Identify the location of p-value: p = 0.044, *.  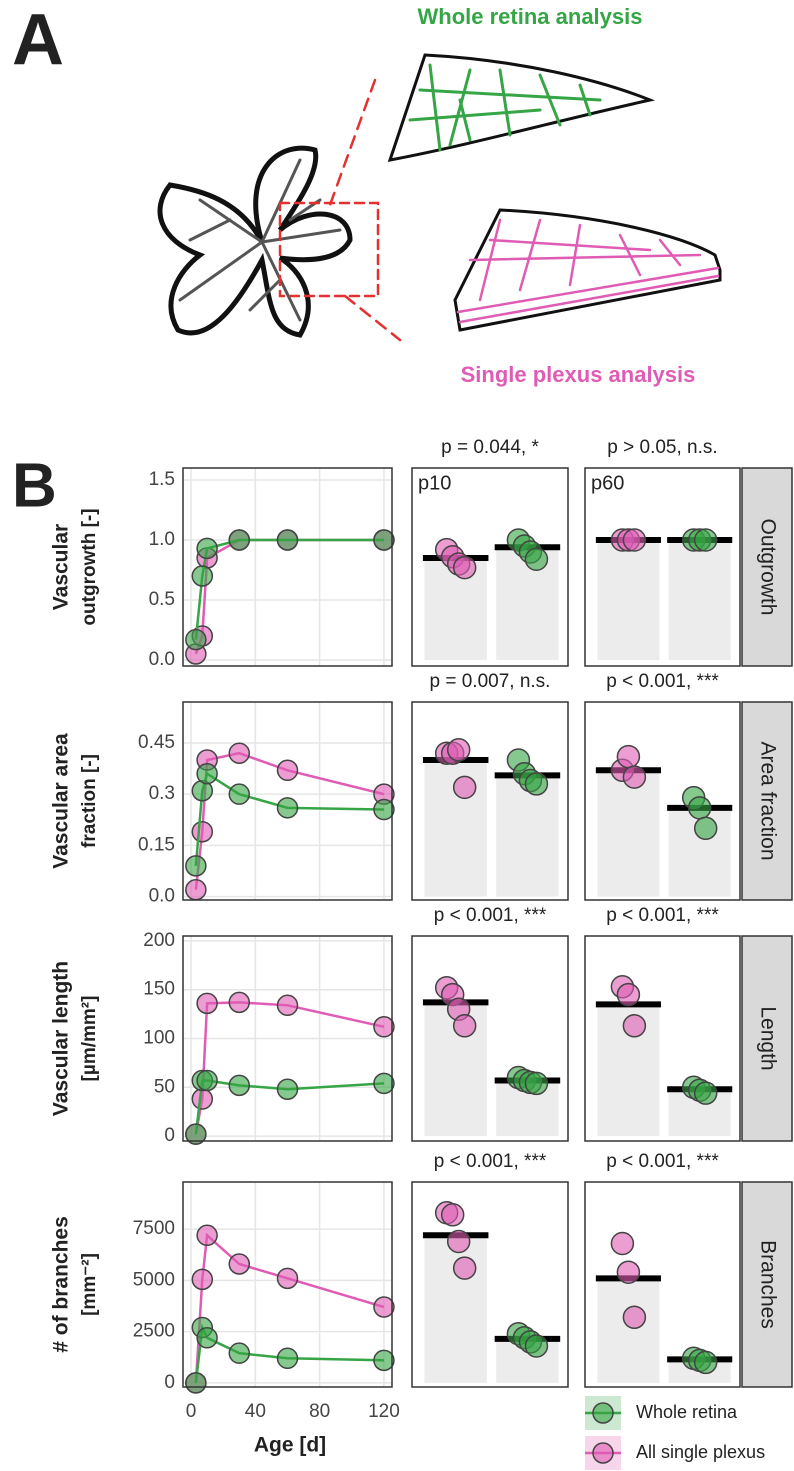
(490, 447).